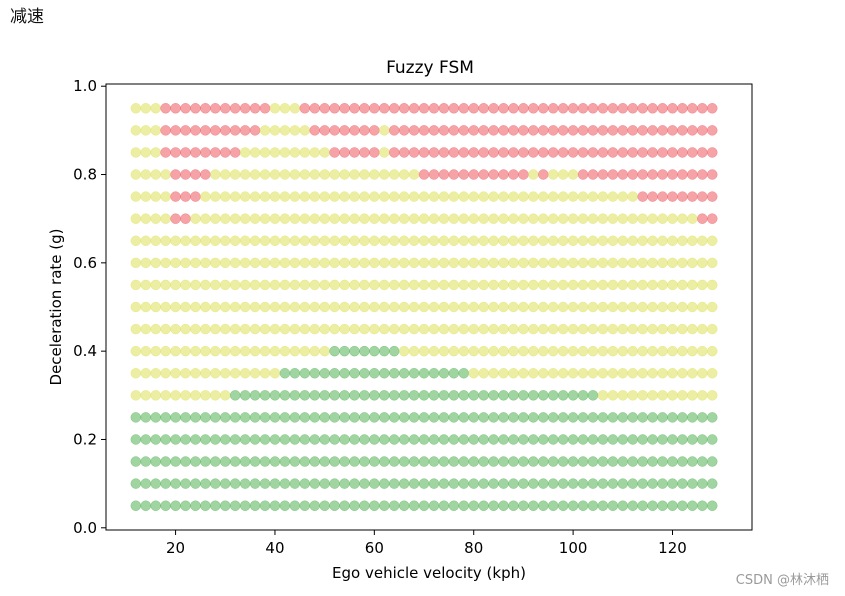 The image size is (845, 596). I want to click on y-tick-label: 0.4, so click(85, 351).